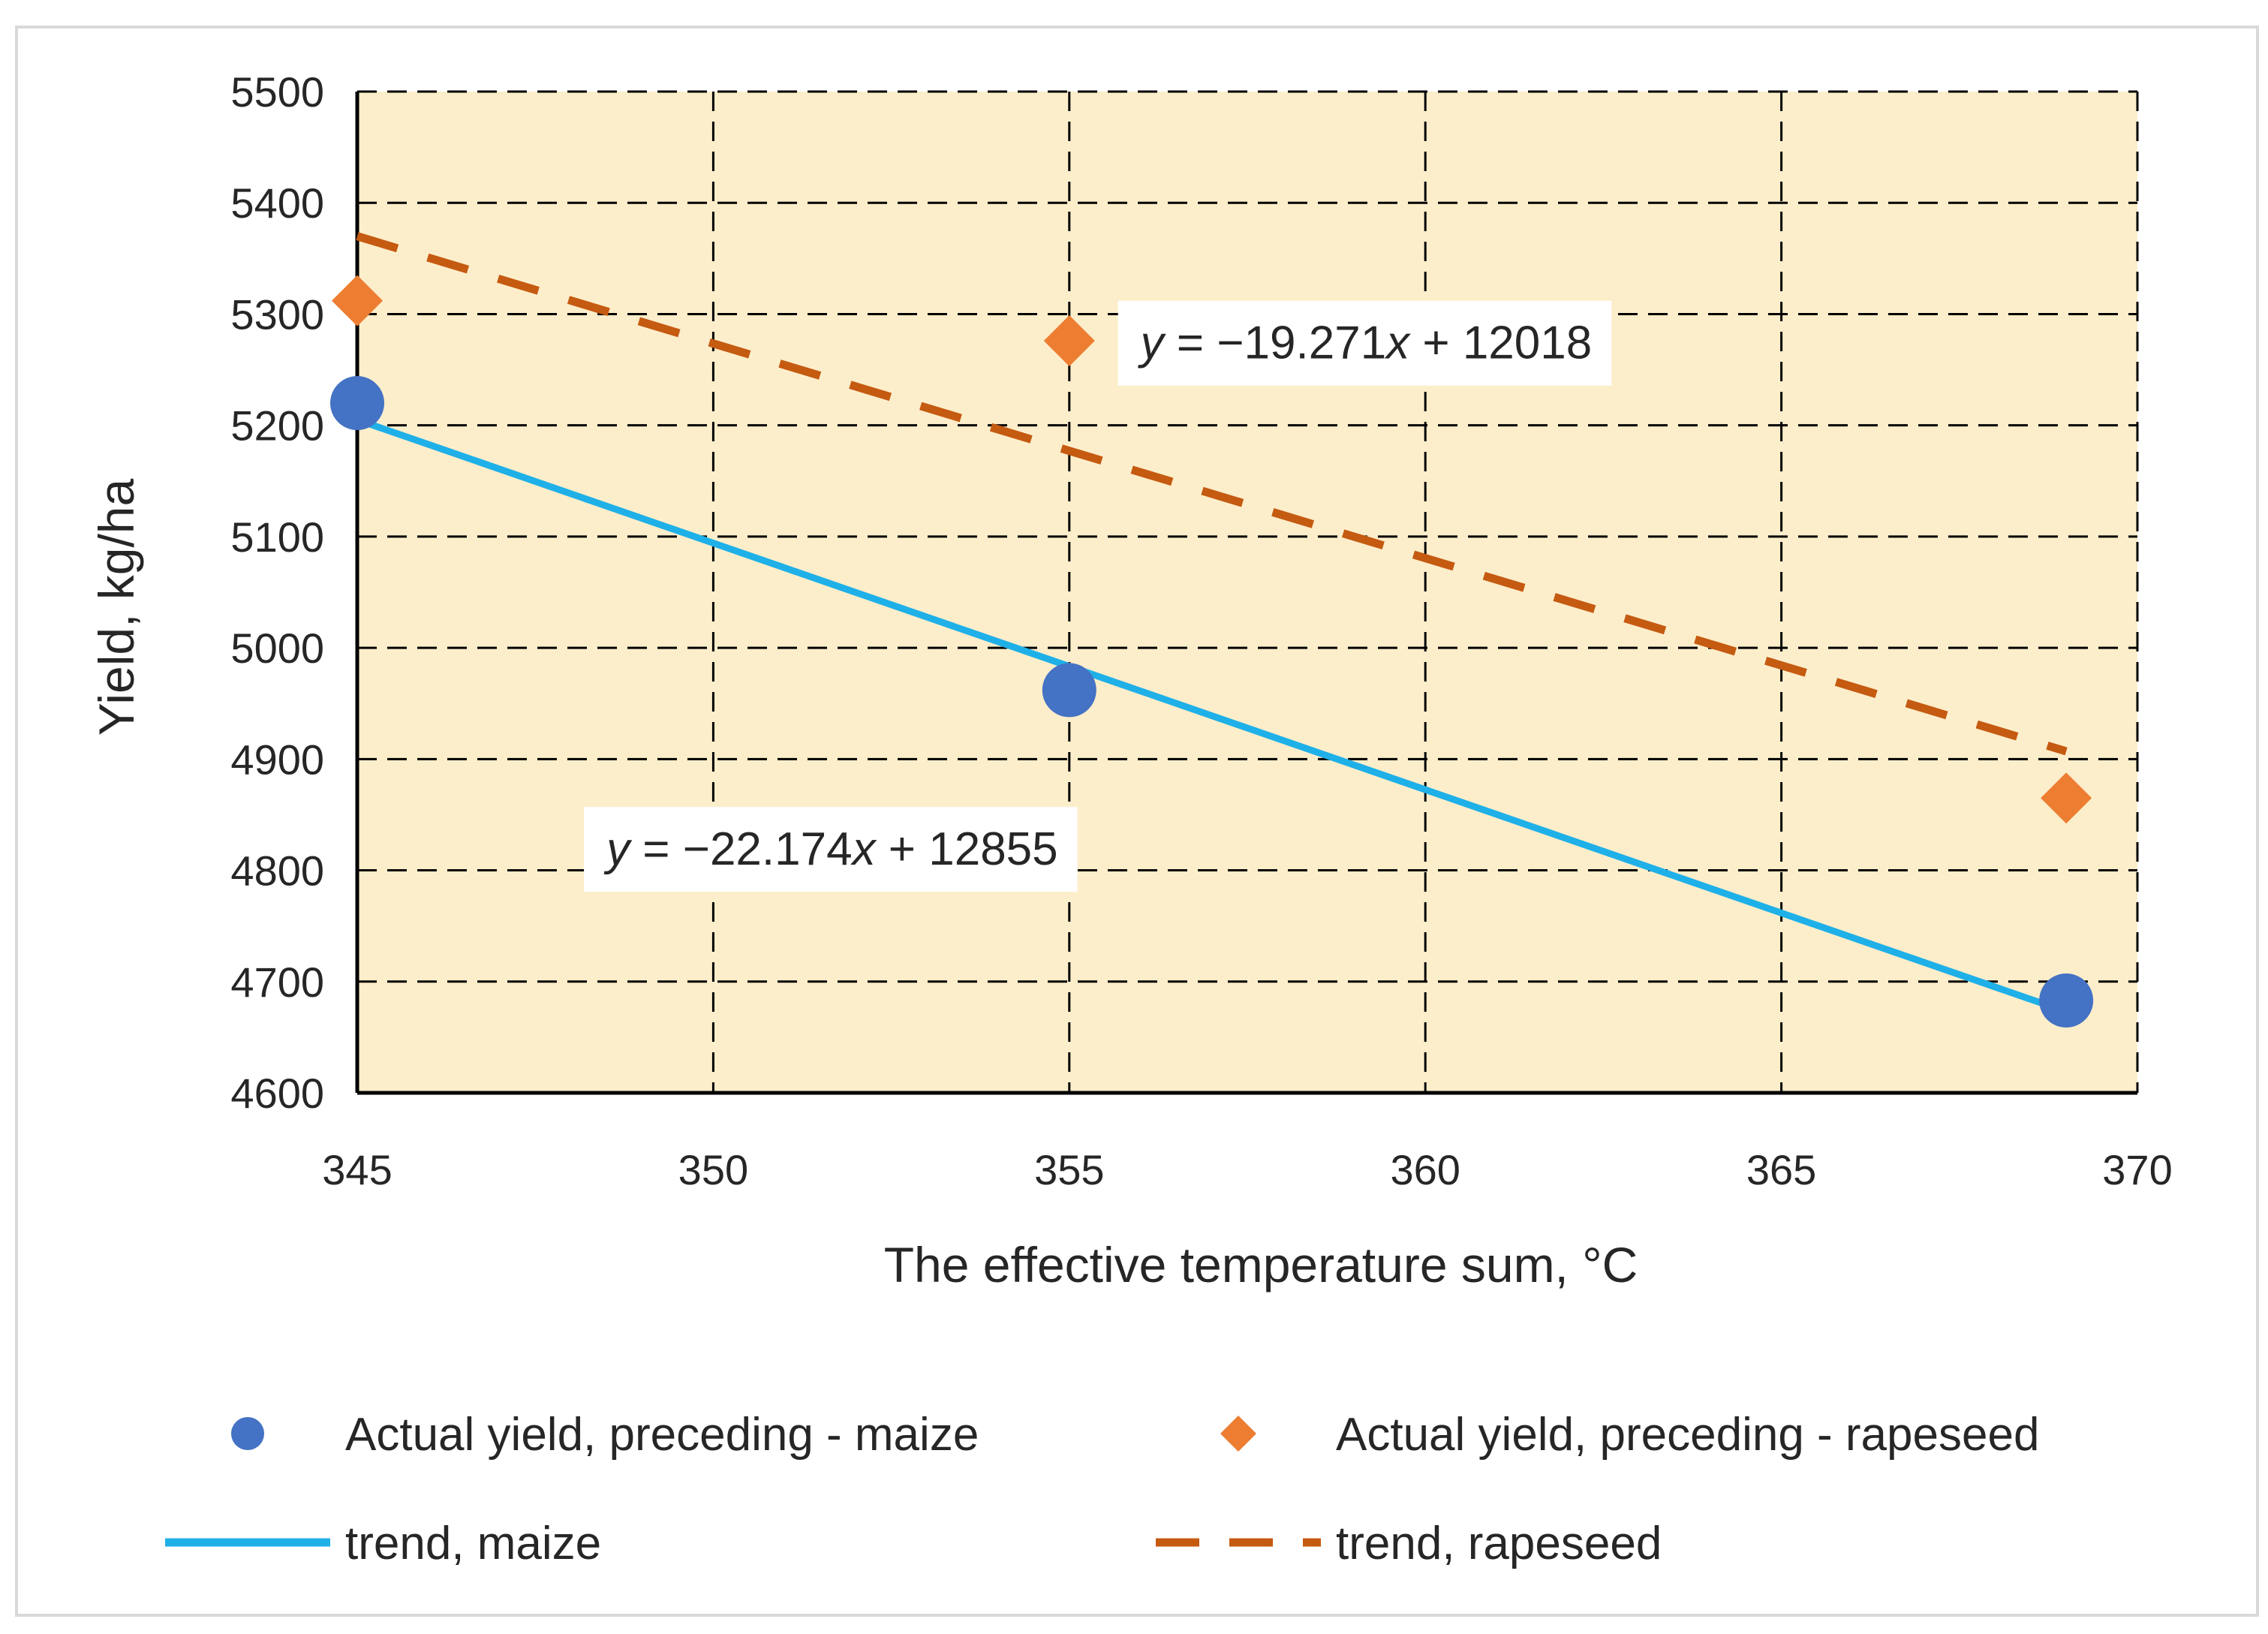  What do you see at coordinates (2137, 1169) in the screenshot?
I see `x-tick-label: 370` at bounding box center [2137, 1169].